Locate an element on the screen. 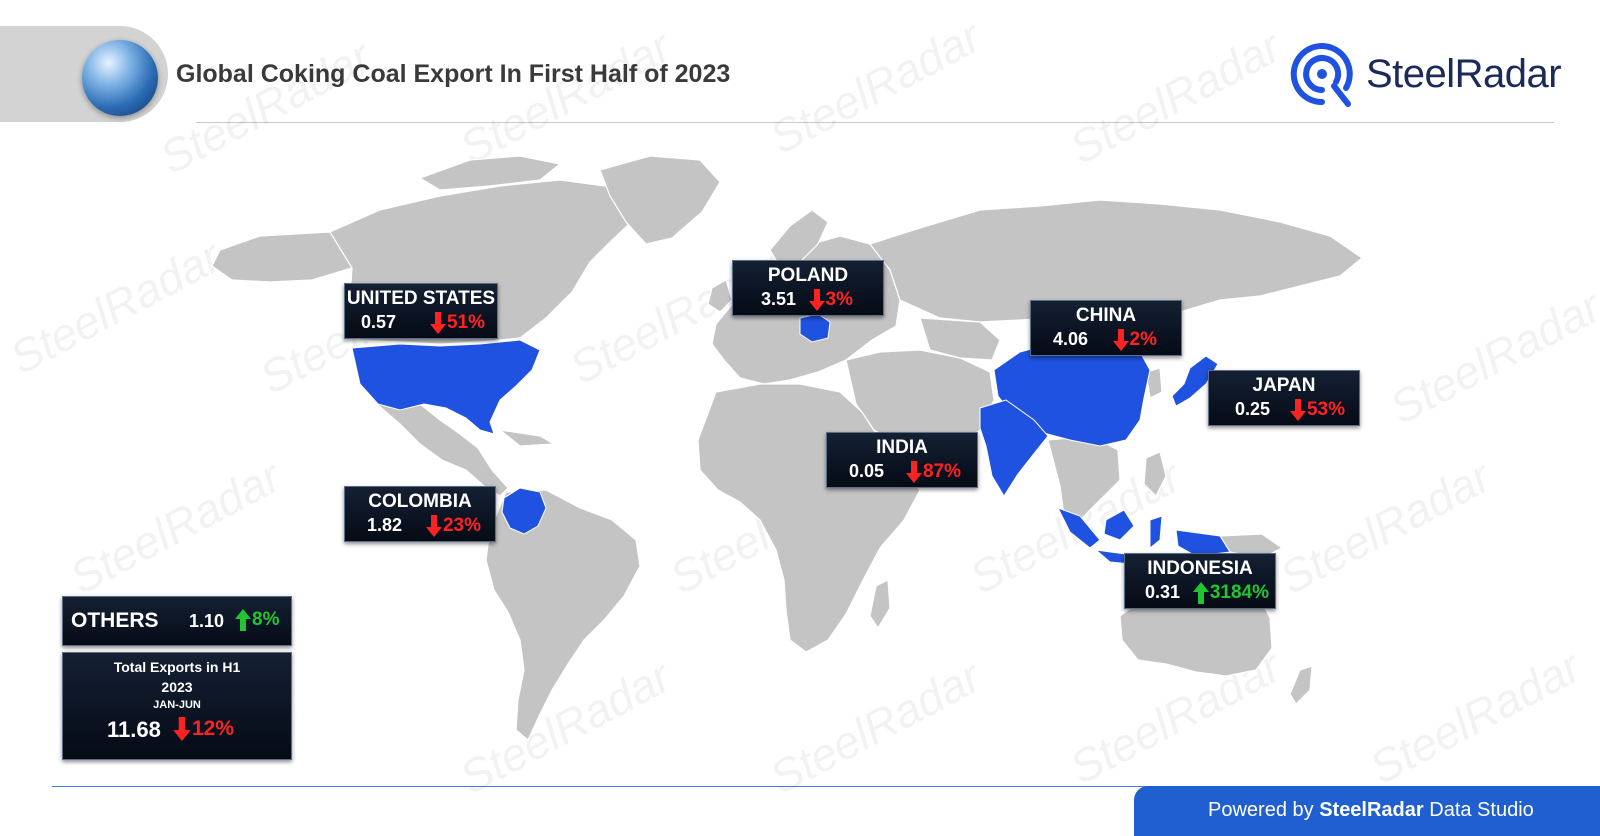 The width and height of the screenshot is (1600, 836). land-southeast-asia is located at coordinates (1084, 478).